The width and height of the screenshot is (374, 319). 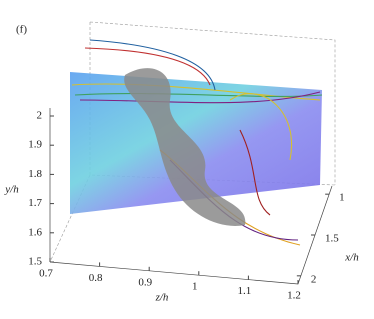 What do you see at coordinates (35, 145) in the screenshot?
I see `y-tick-label: 1.9` at bounding box center [35, 145].